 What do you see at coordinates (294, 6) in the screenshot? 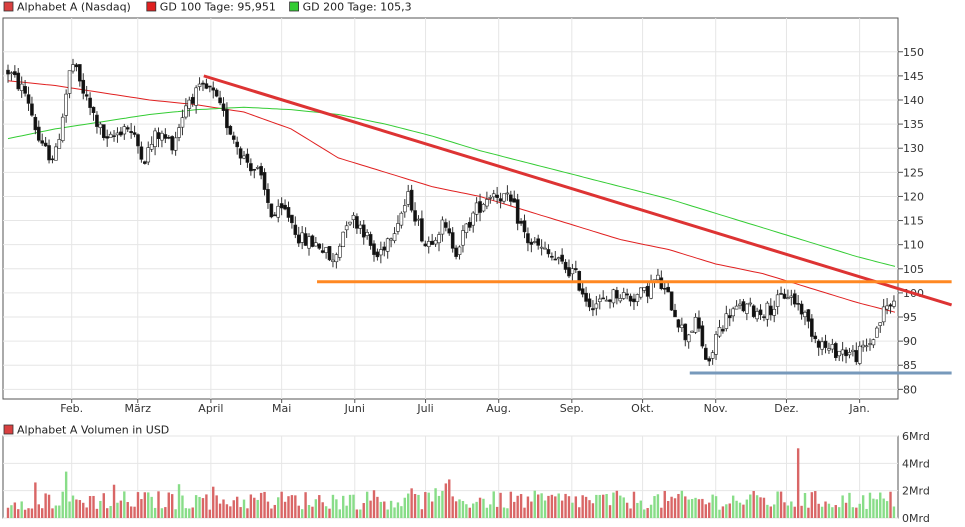
I see `legend-swatch` at bounding box center [294, 6].